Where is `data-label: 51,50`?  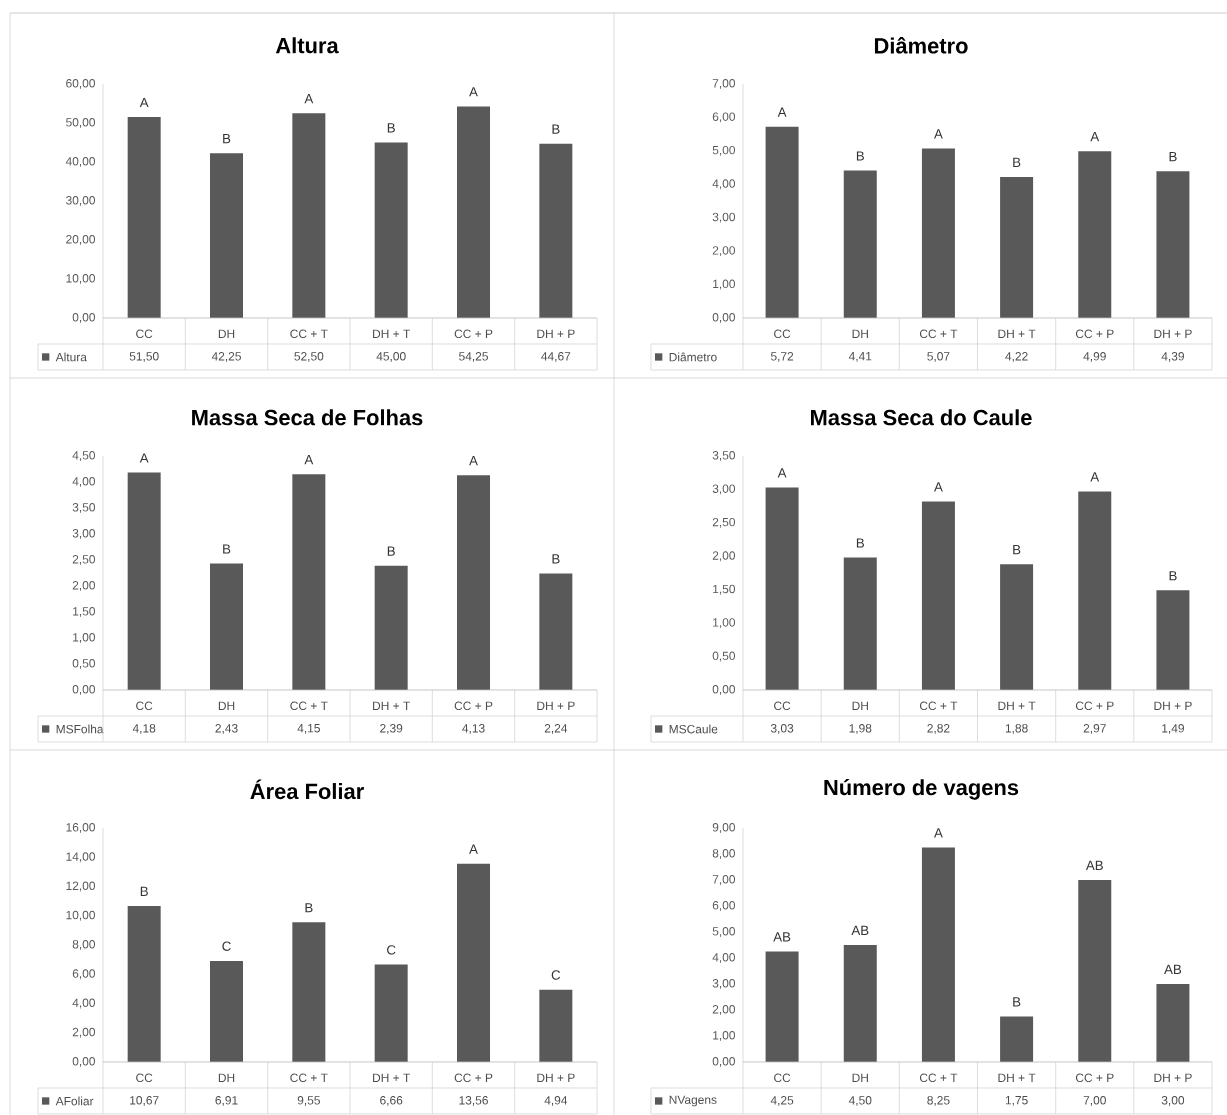 data-label: 51,50 is located at coordinates (144, 357).